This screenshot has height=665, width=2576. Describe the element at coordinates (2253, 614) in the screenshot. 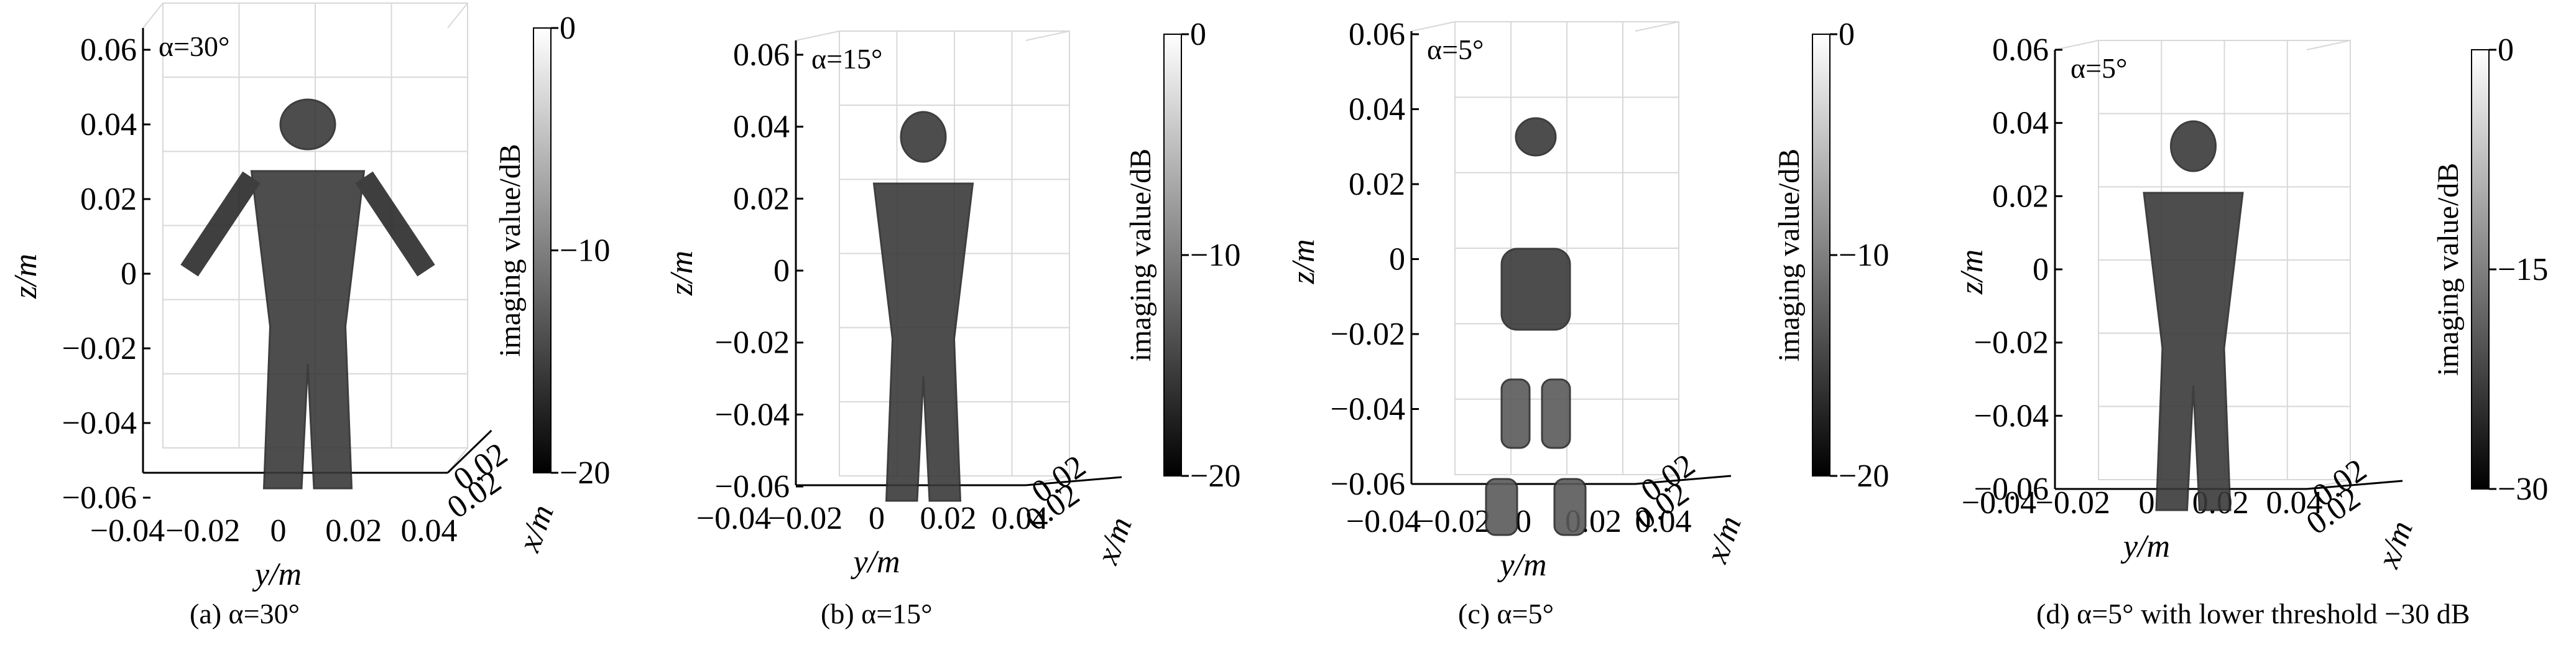

I see `panel-caption: (d) α=5° with lower threshold −30 dB` at that location.